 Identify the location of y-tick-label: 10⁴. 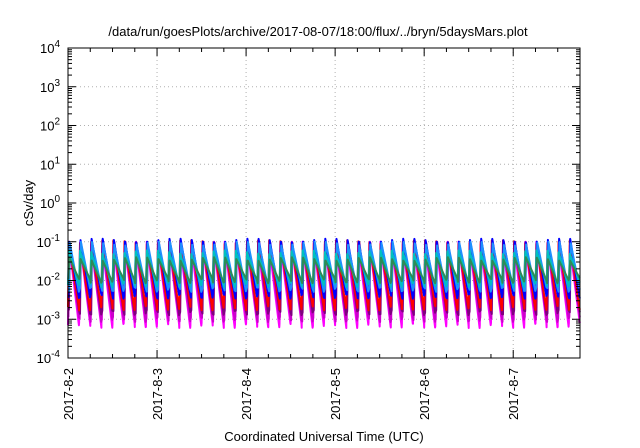
(50, 47).